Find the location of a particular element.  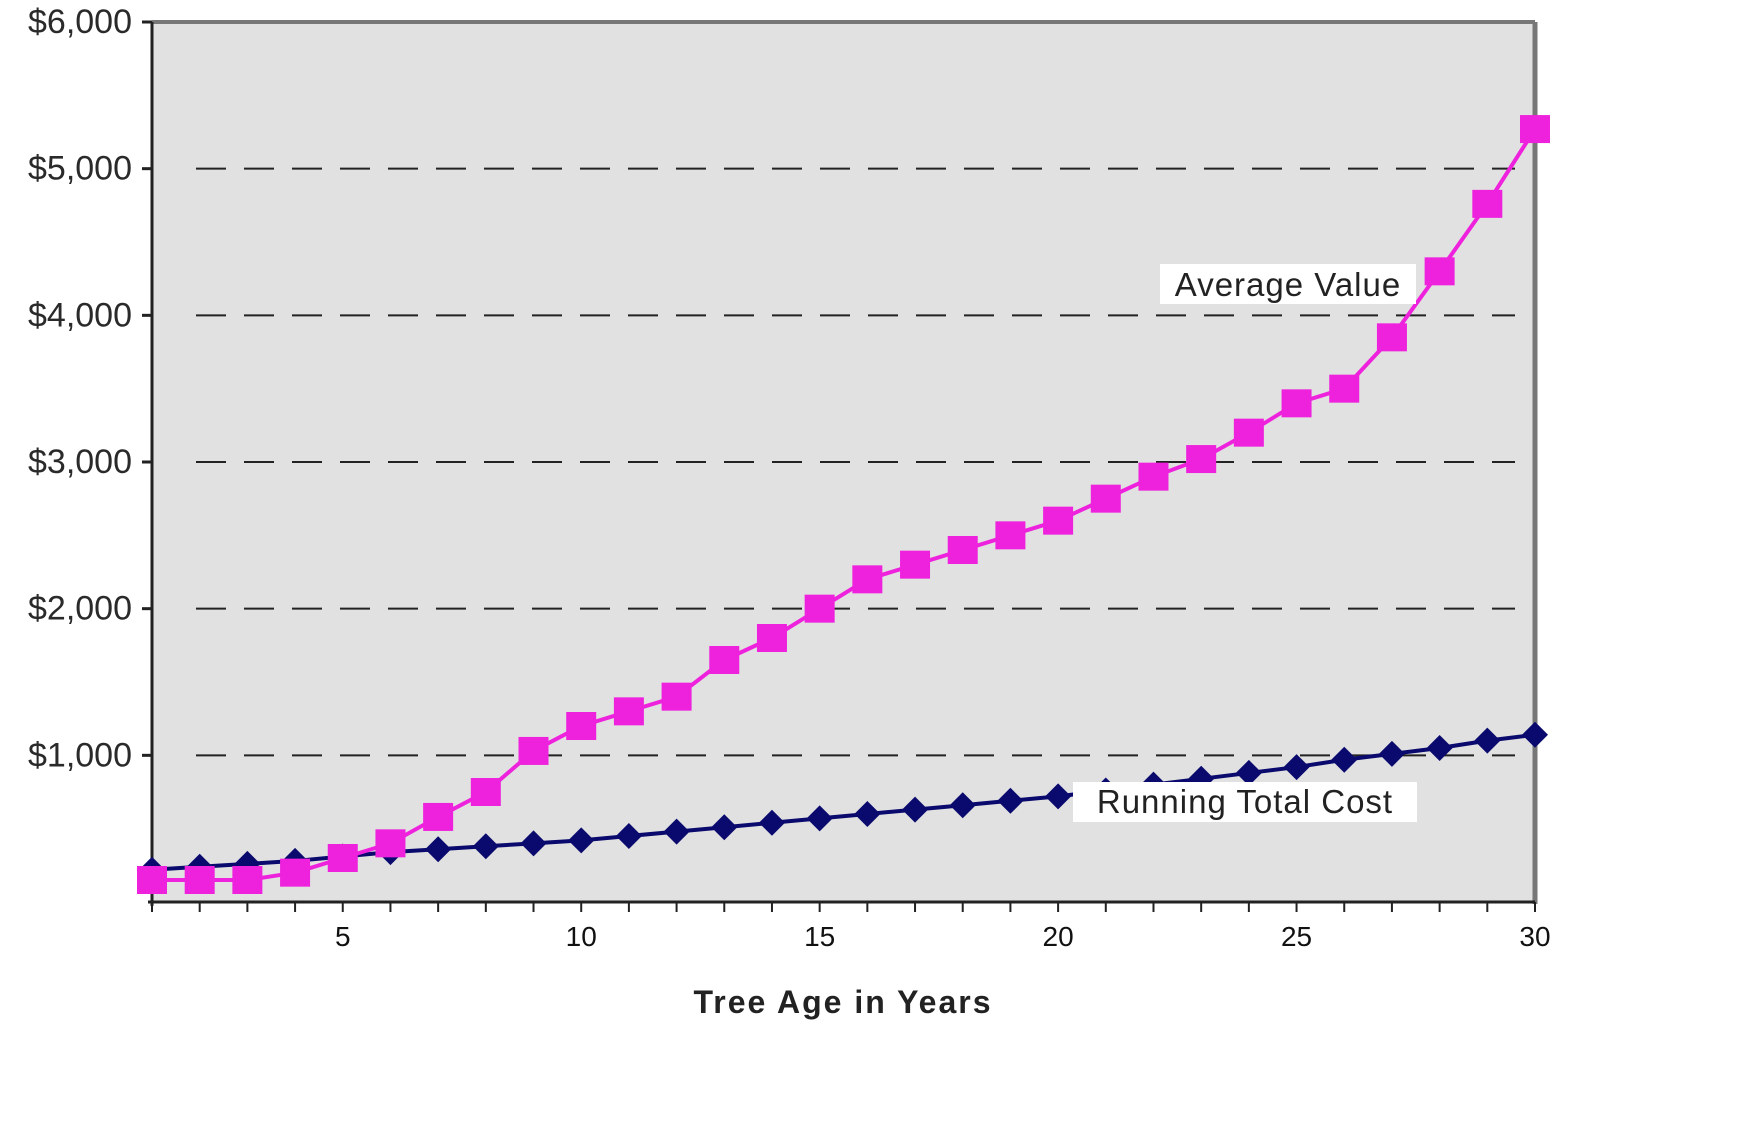

x-tick-label: 20 is located at coordinates (1058, 936).